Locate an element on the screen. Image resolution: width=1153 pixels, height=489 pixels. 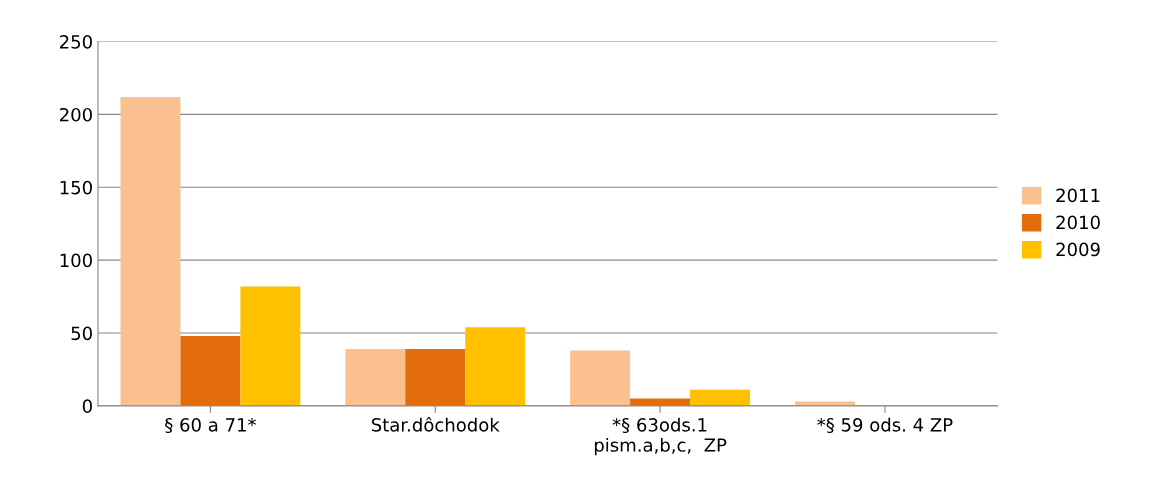
x-tick-label: *§ 59 ods. 4 ZP is located at coordinates (885, 425).